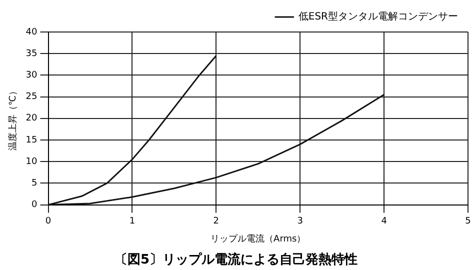 Image resolution: width=476 pixels, height=270 pixels. What do you see at coordinates (300, 221) in the screenshot?
I see `x-tick-label: 3` at bounding box center [300, 221].